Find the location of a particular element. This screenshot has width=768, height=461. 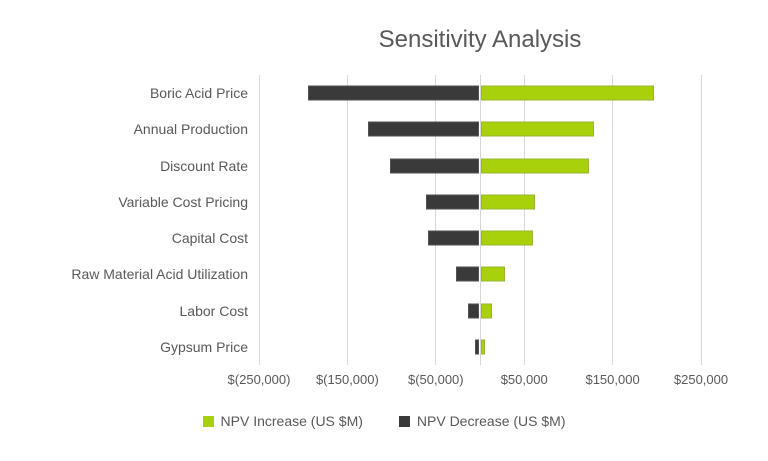

category-label: Boric Acid Price is located at coordinates (198, 93).